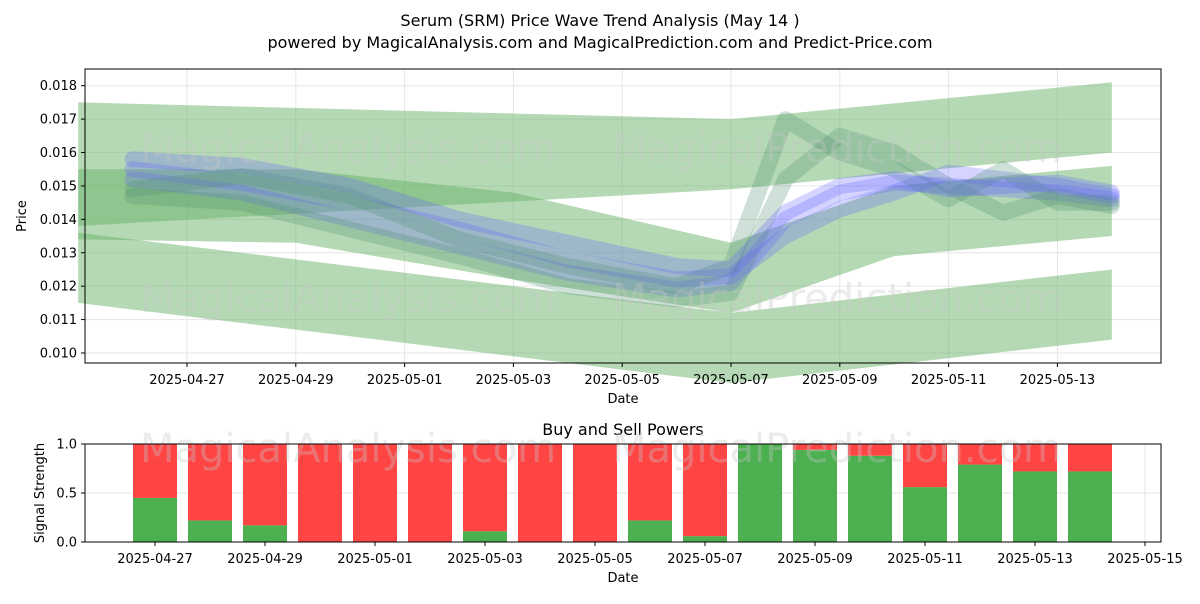  Describe the element at coordinates (58, 253) in the screenshot. I see `price-y-tick-label: 0.013` at that location.